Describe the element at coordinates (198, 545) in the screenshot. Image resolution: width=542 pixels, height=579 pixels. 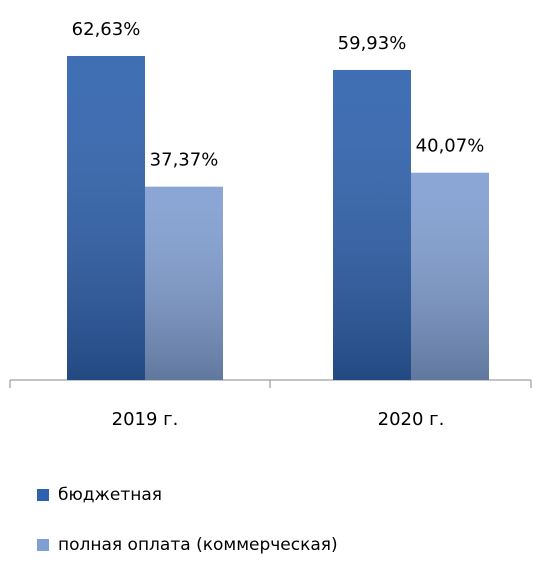
I see `legend-label: полная оплата (коммерческая)` at that location.